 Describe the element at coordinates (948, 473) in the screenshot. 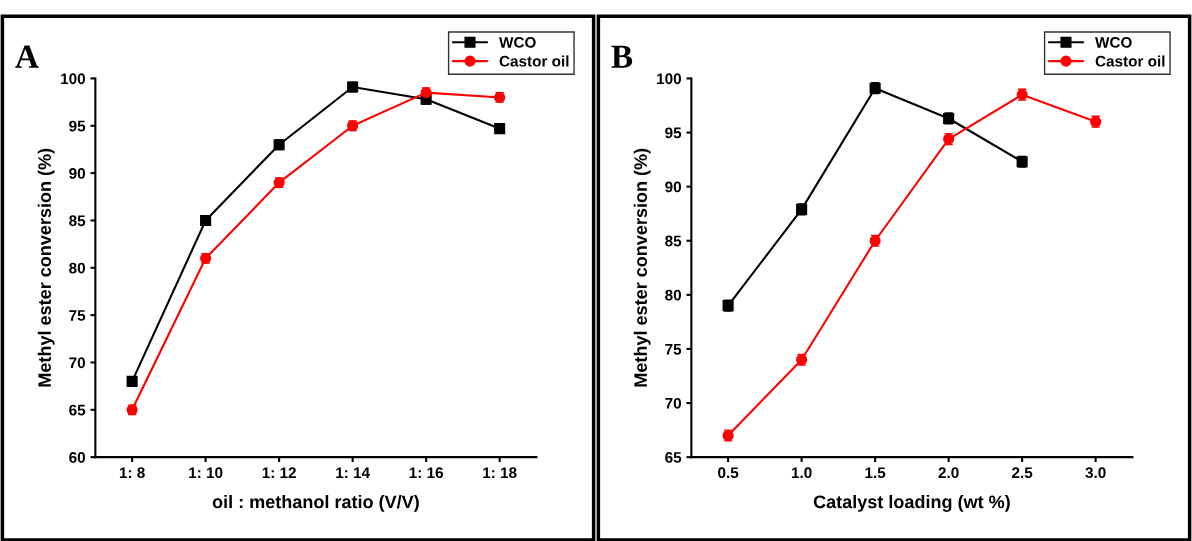

I see `x-tick-label: 2.0` at that location.